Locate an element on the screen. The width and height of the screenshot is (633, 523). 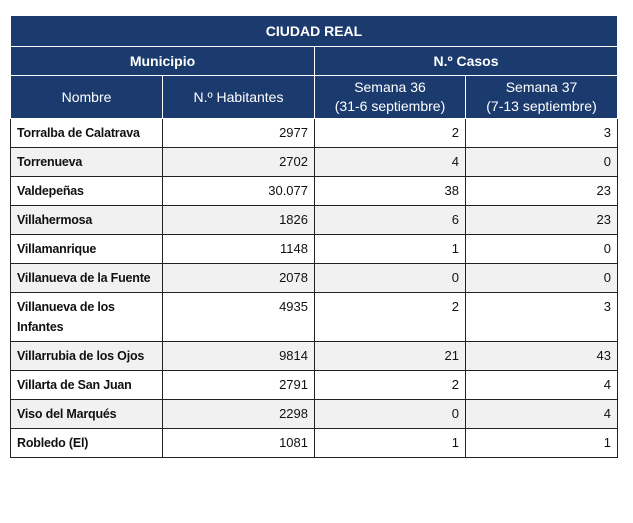
number-cell: 2298 is located at coordinates (238, 414).